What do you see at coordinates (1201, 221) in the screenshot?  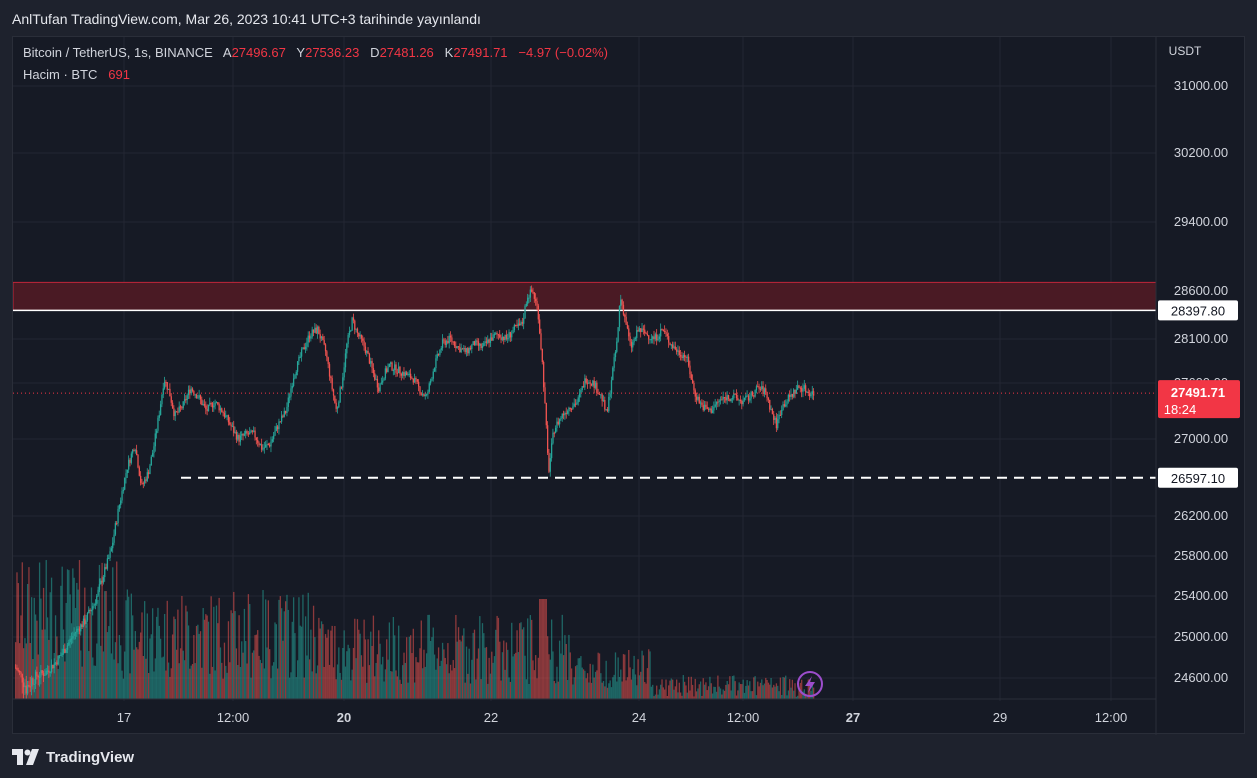 I see `y-tick-label: 29400.00` at bounding box center [1201, 221].